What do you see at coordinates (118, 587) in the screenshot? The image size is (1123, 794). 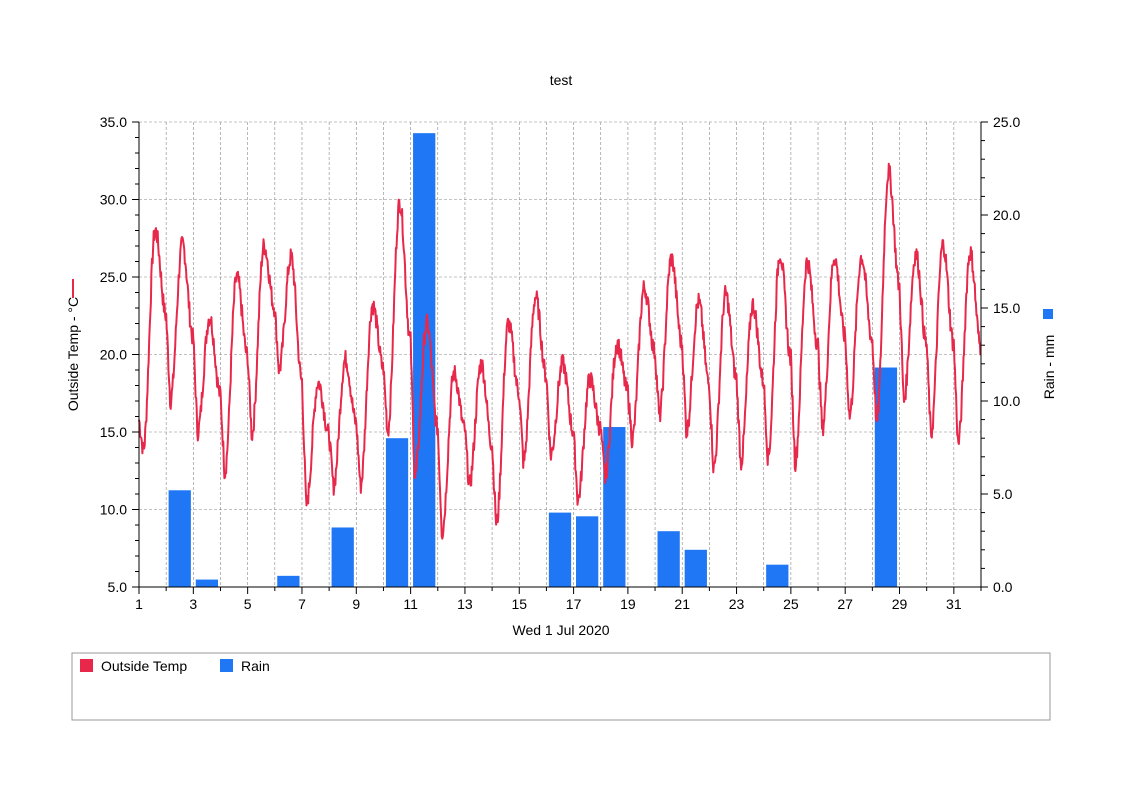 I see `y-left-tick-label: 5.0` at bounding box center [118, 587].